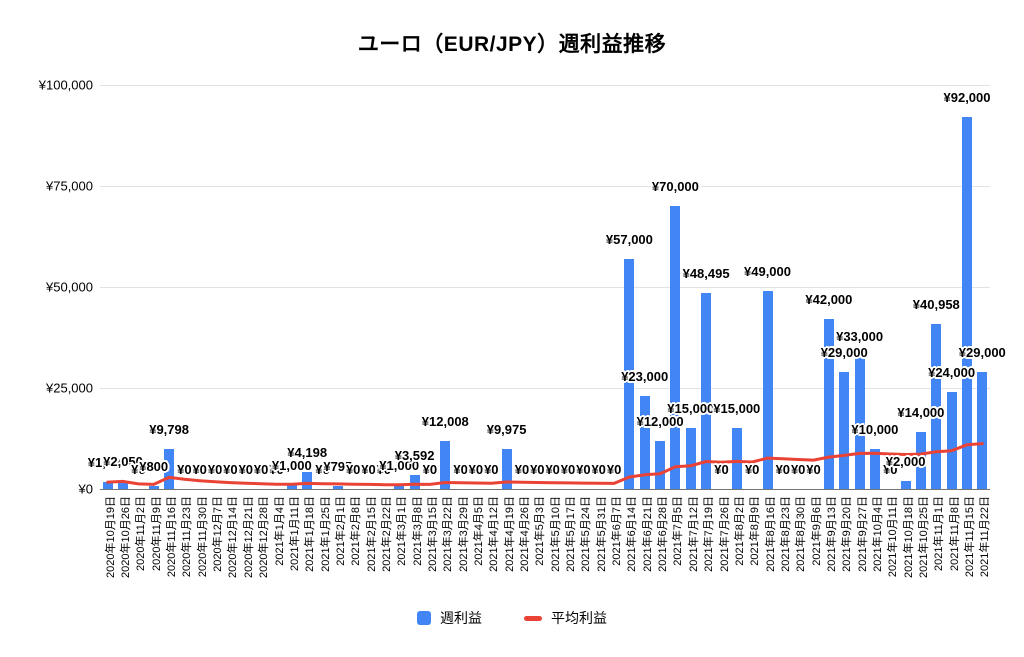 The width and height of the screenshot is (1024, 657). I want to click on bar-value-label: ¥40,958, so click(936, 304).